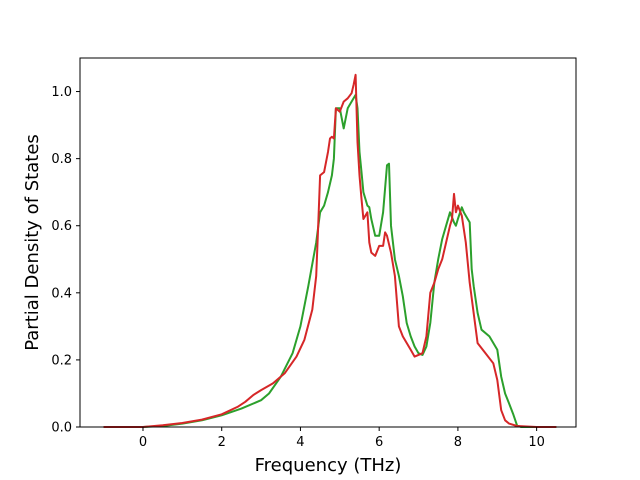 The height and width of the screenshot is (480, 640). Describe the element at coordinates (222, 442) in the screenshot. I see `x-tick-label: 2` at that location.